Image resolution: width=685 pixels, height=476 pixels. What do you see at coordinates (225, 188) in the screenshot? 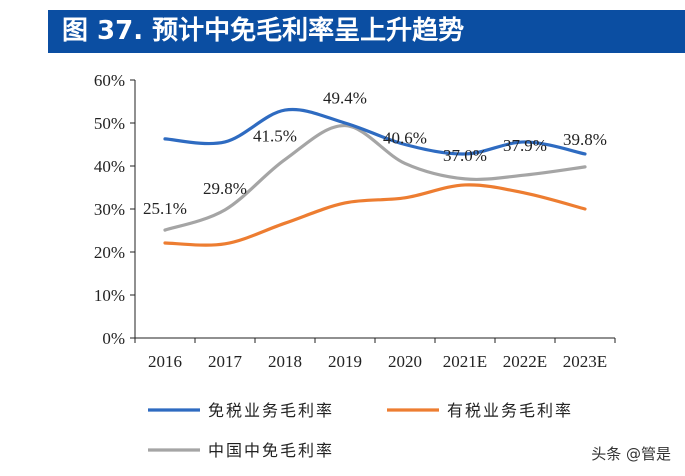
I see `data-label: 29.8%` at bounding box center [225, 188].